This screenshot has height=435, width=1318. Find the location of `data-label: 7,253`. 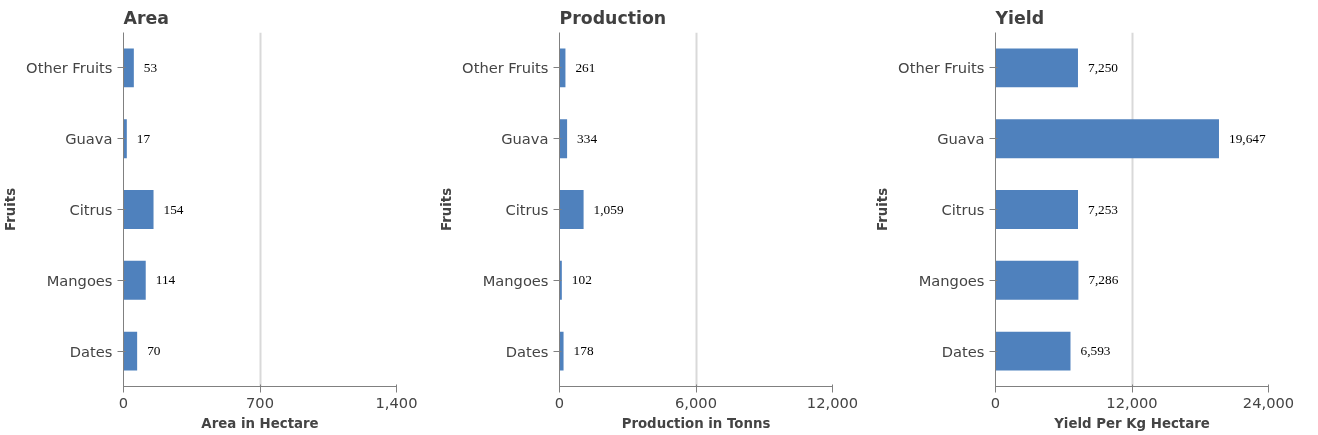

data-label: 7,253 is located at coordinates (1103, 209).